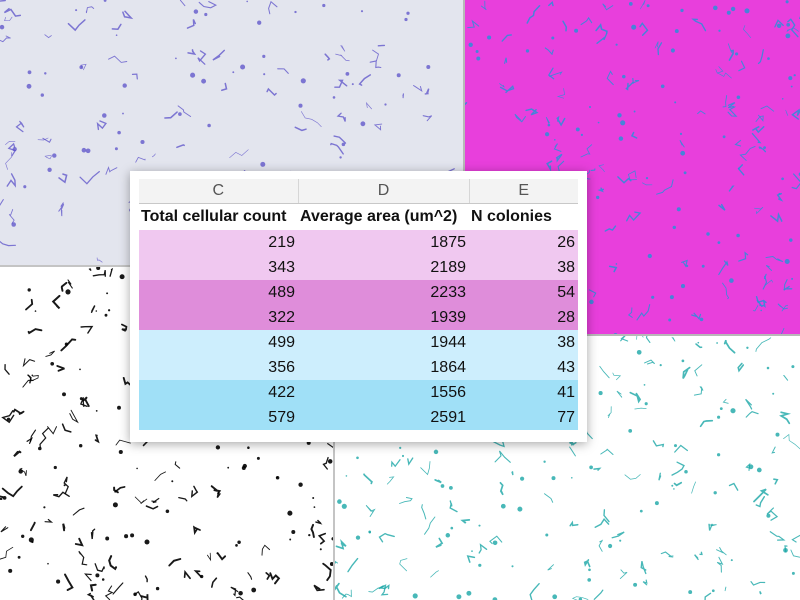  Describe the element at coordinates (566, 292) in the screenshot. I see `table-cell: 54` at that location.